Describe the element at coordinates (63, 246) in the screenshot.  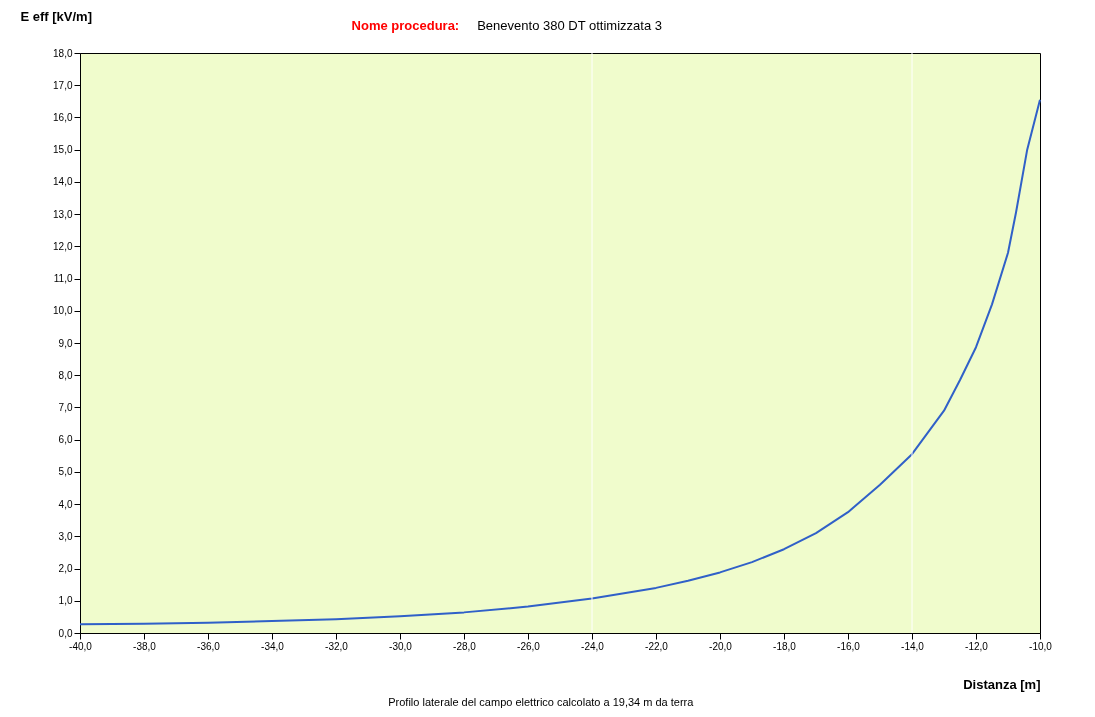
I see `y-tick-label: 12,0` at that location.